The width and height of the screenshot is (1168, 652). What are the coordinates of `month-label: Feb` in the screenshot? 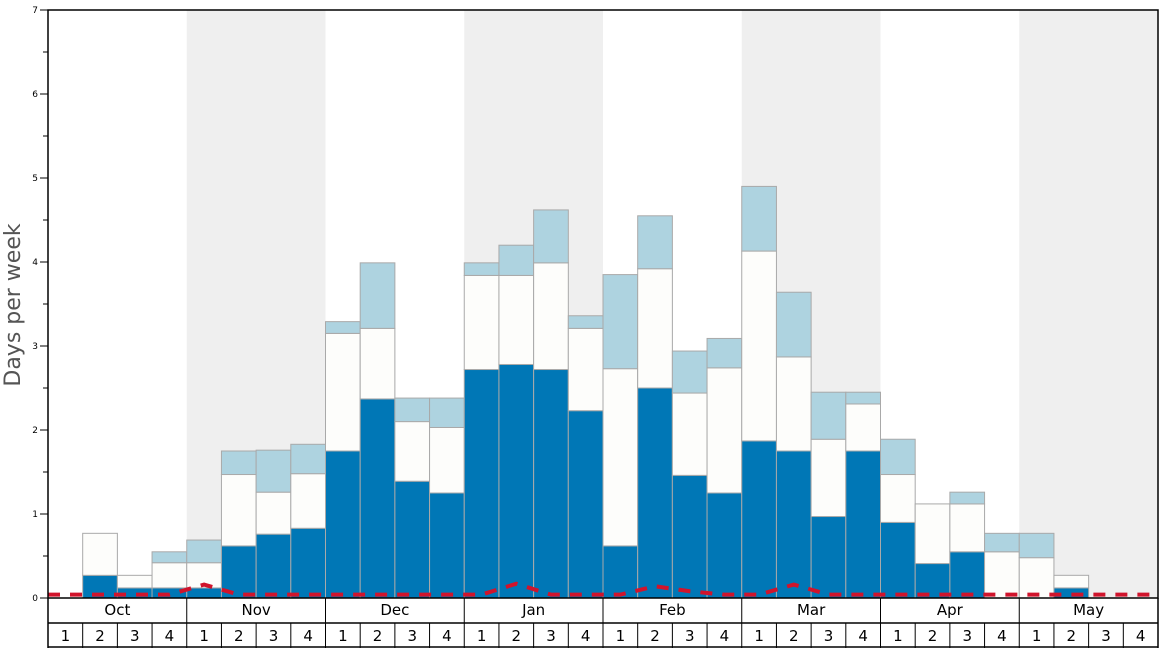 It's located at (672, 610).